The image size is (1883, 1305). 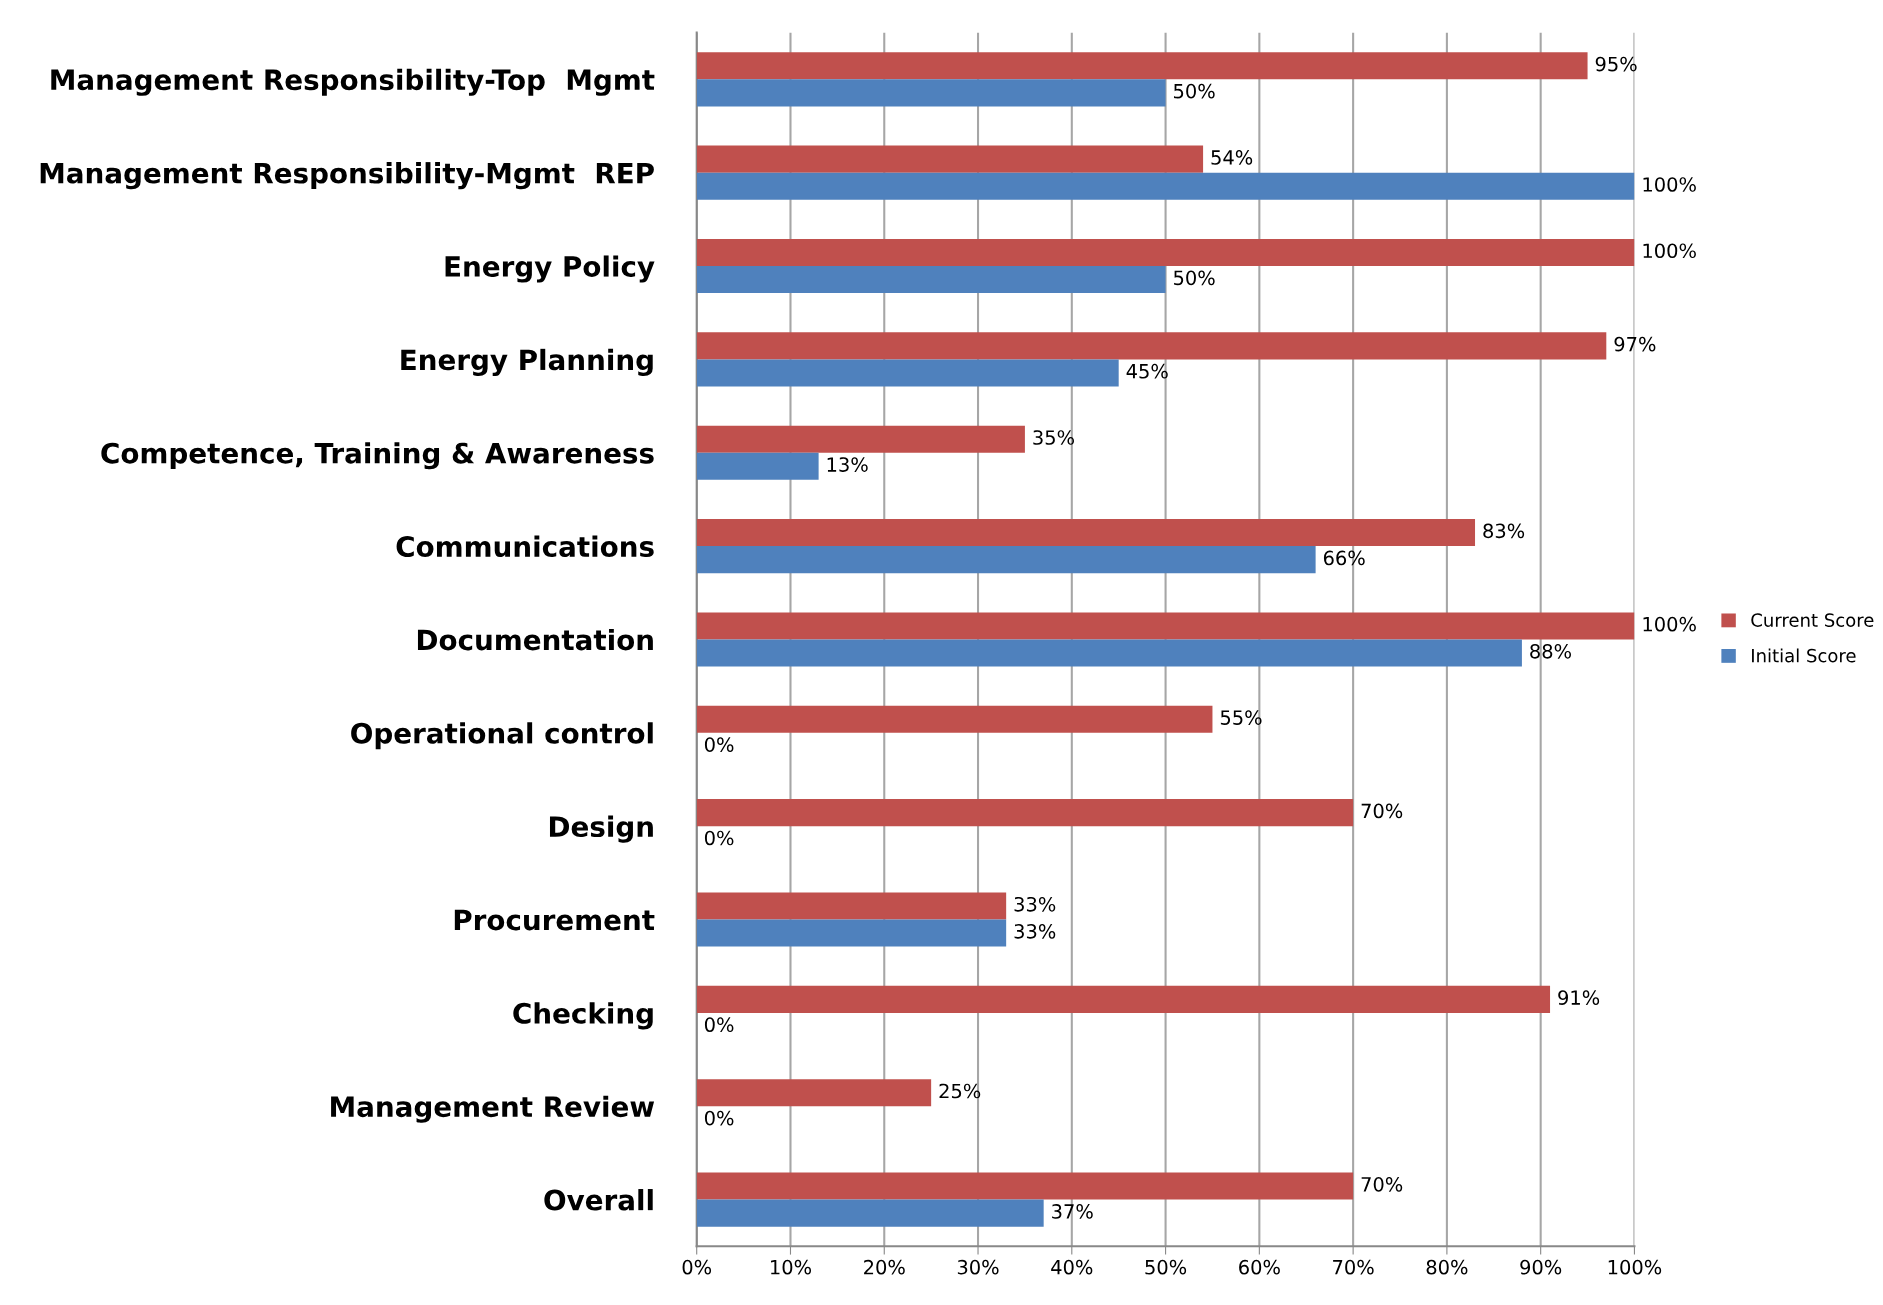 What do you see at coordinates (1812, 620) in the screenshot?
I see `legend-label: Current Score` at bounding box center [1812, 620].